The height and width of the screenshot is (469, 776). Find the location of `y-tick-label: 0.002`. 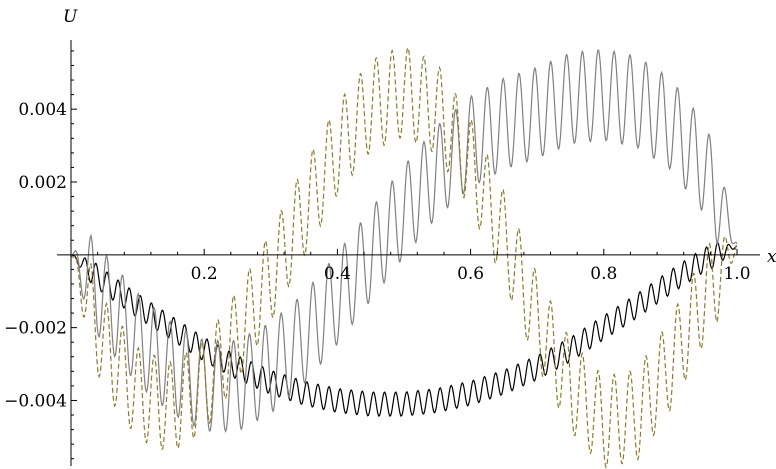

y-tick-label: 0.002 is located at coordinates (42, 183).